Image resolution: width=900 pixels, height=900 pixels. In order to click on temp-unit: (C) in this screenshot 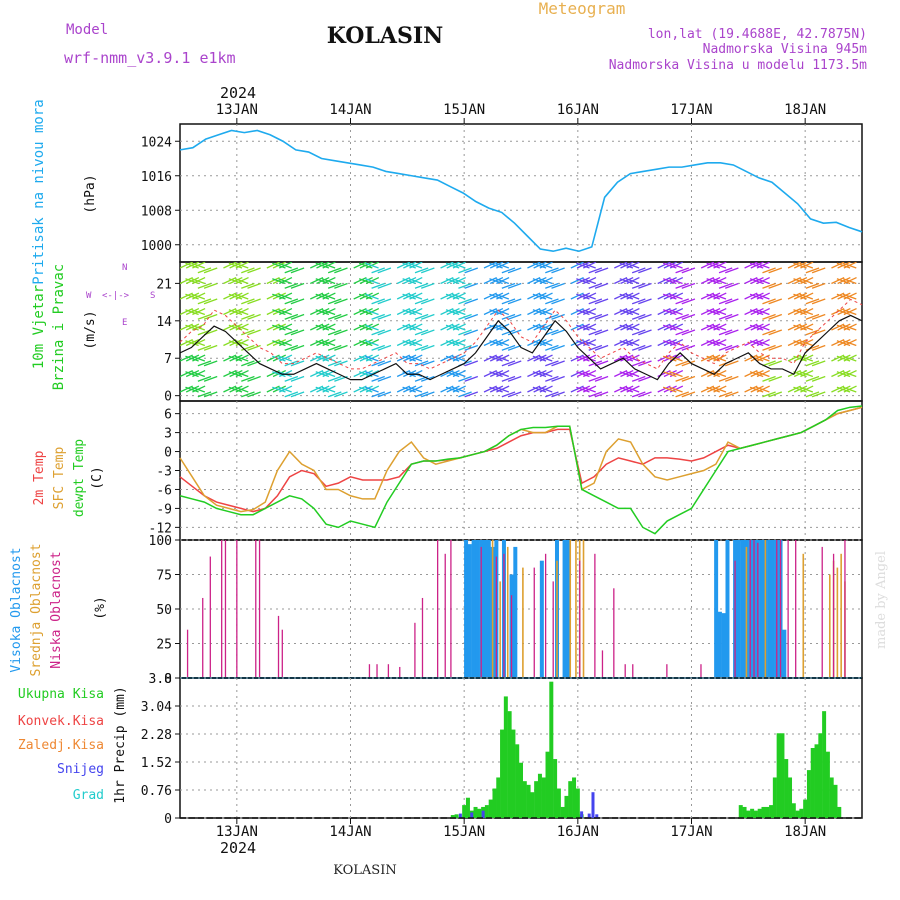, I will do `click(97, 477)`.